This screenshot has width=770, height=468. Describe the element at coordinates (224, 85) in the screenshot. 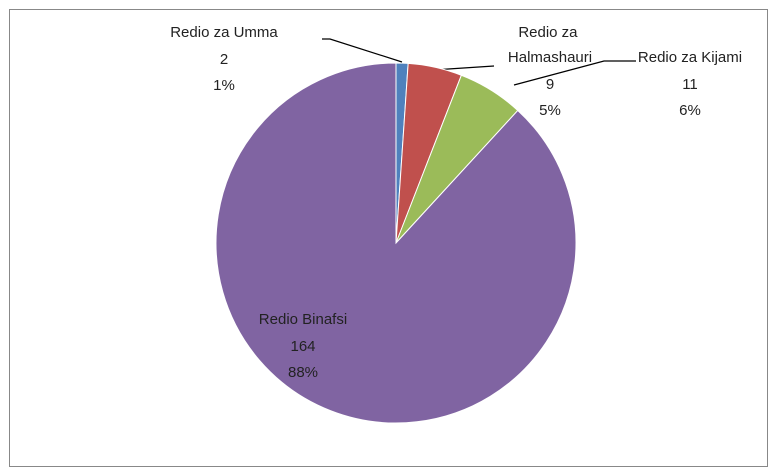

I see `slice-label-percent: 1%` at that location.